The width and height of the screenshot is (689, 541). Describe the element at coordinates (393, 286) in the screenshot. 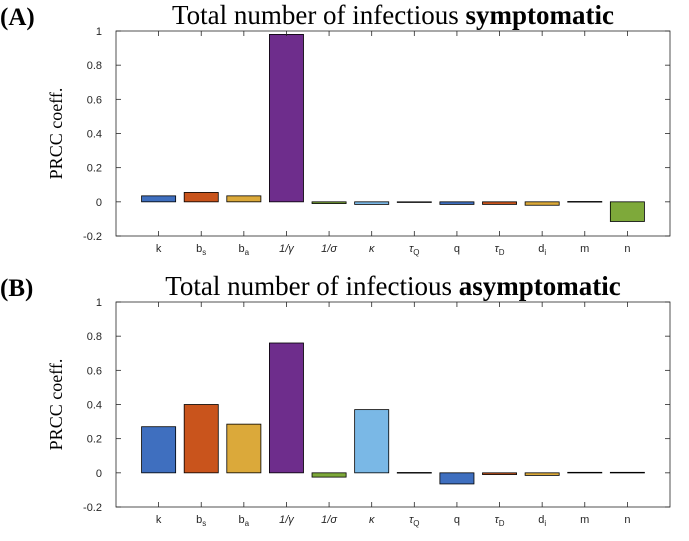

I see `chart-title: Total number of infectious asymptomatic` at that location.